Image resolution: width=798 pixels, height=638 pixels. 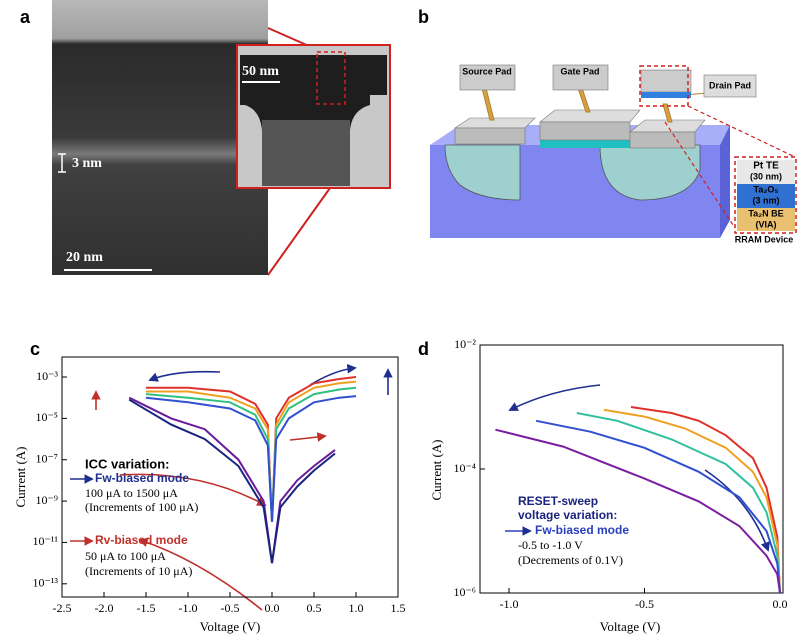 What do you see at coordinates (46, 417) in the screenshot?
I see `y-tick-label: 10⁻⁵` at bounding box center [46, 417].